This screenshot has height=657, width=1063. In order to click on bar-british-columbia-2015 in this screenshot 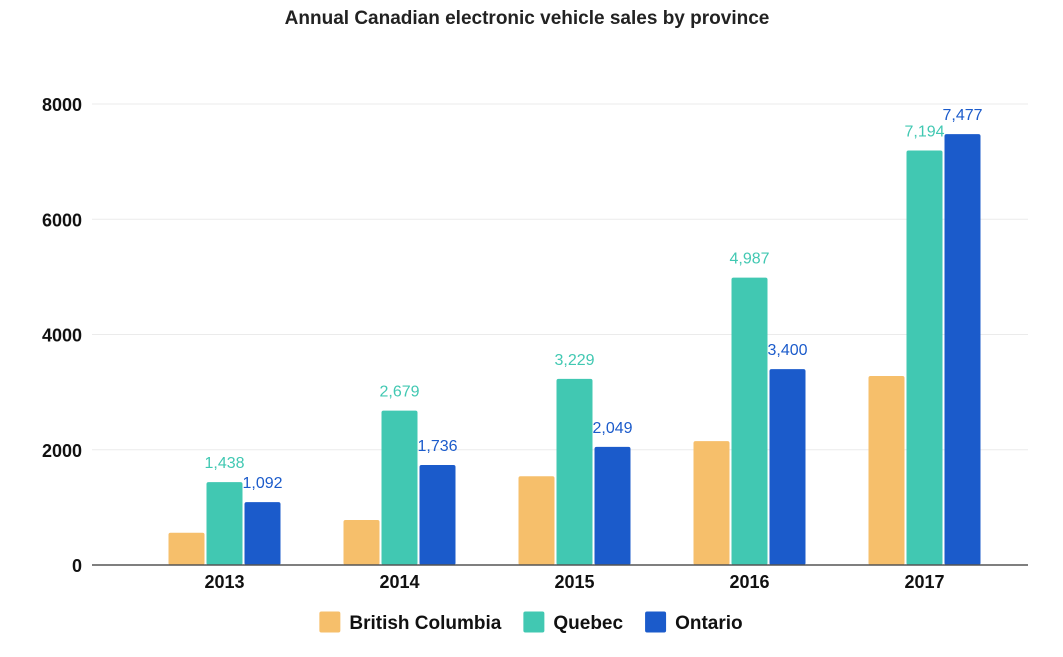, I will do `click(536, 520)`.